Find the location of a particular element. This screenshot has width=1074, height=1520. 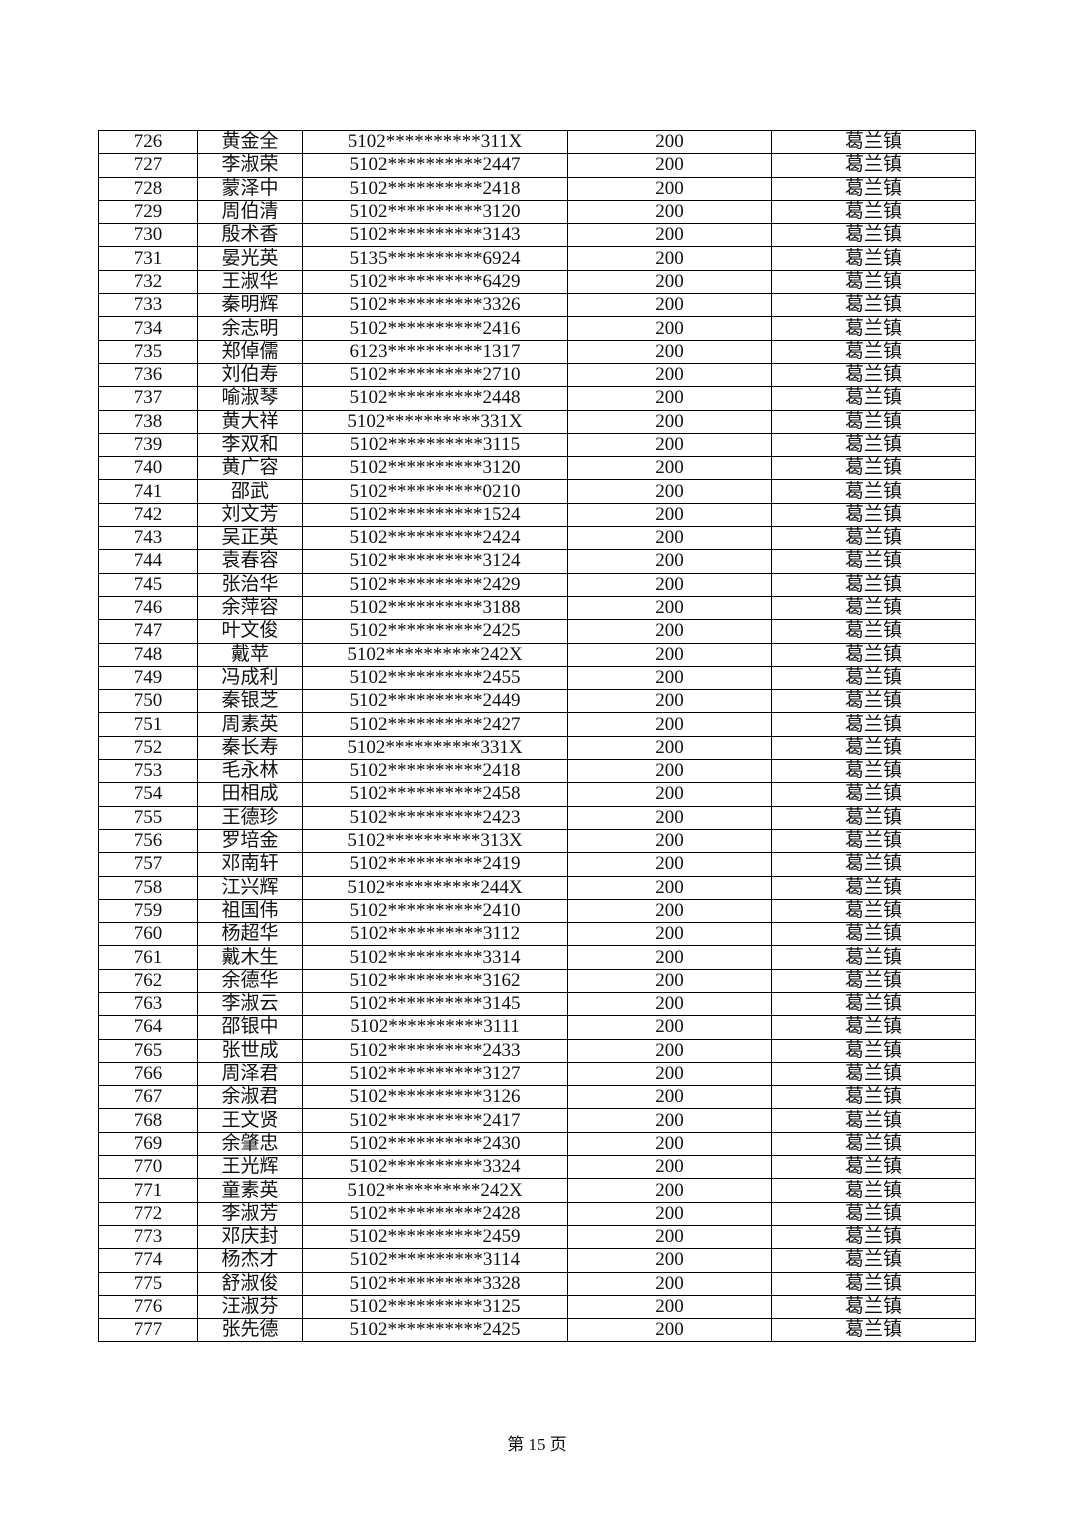

person-name-cell: 戴苹 is located at coordinates (250, 654).